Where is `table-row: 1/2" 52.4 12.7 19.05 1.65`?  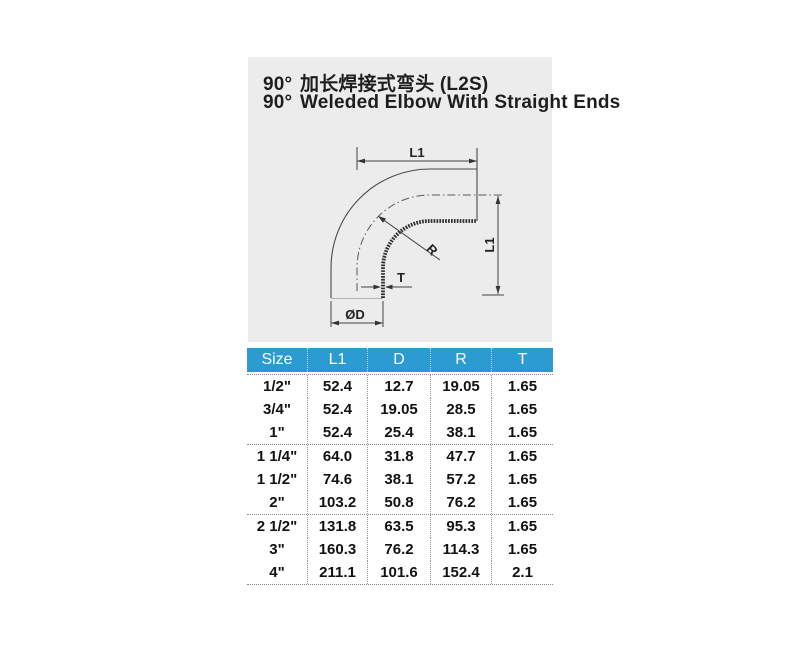
table-row: 1/2" 52.4 12.7 19.05 1.65 is located at coordinates (400, 386).